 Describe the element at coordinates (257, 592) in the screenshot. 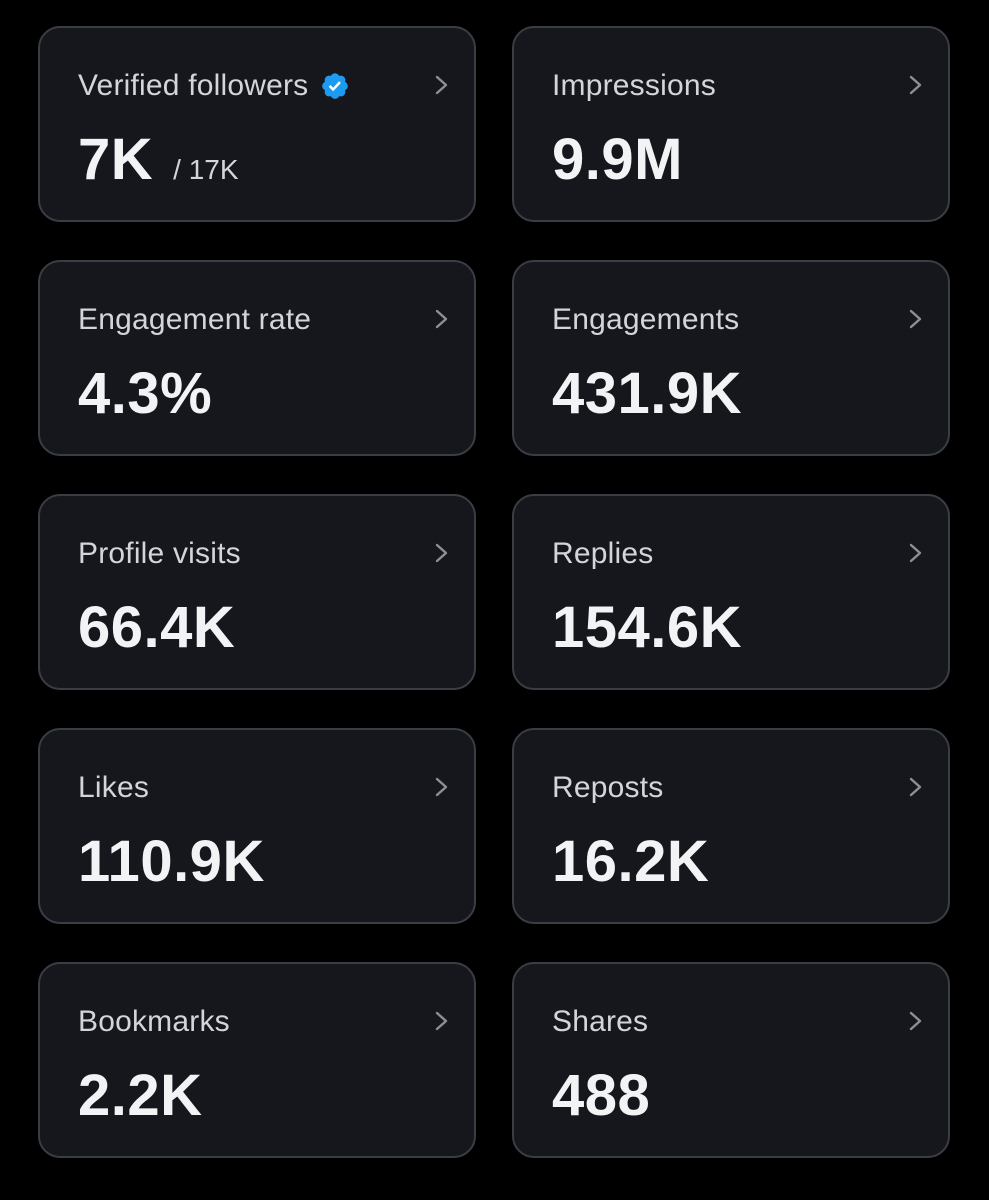

I see `metric-card-profile-visits: Profile visits 66.4K` at that location.